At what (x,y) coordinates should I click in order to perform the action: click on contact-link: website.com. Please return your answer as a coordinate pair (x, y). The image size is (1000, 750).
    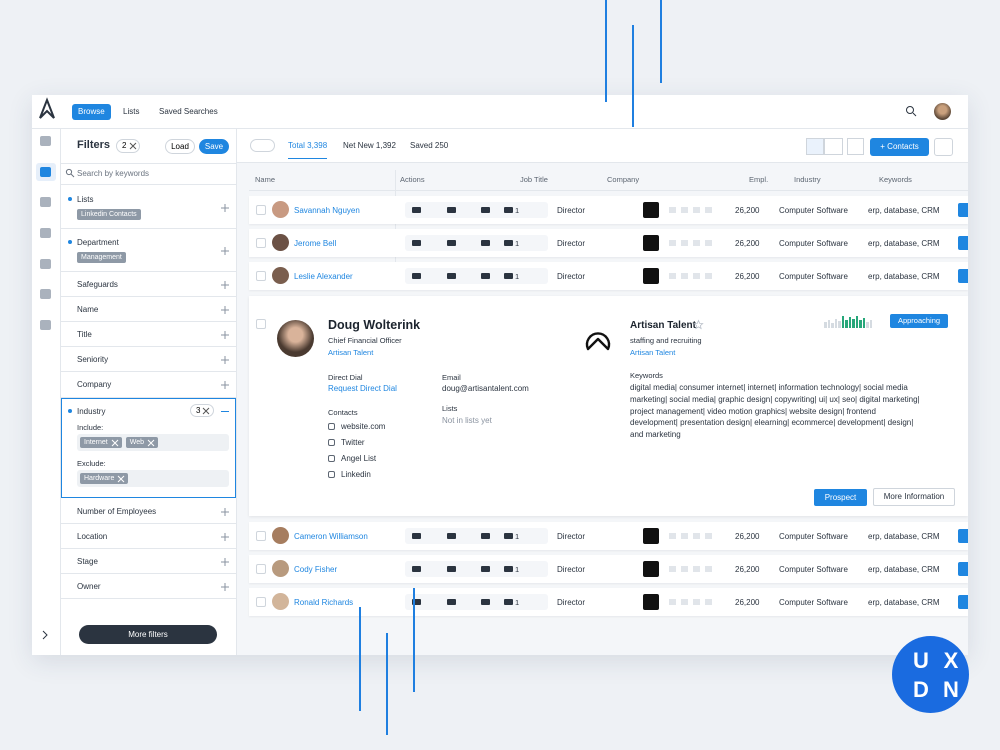
    Looking at the image, I should click on (363, 426).